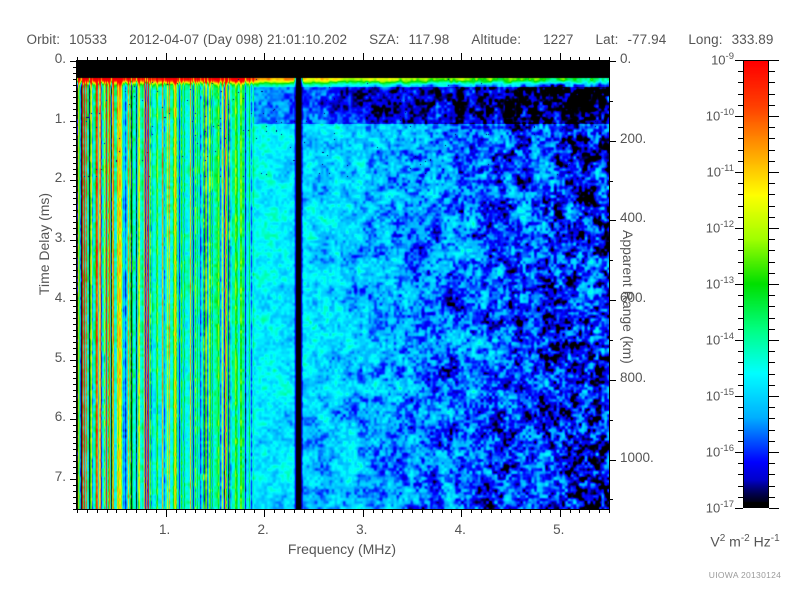 Image resolution: width=800 pixels, height=600 pixels. I want to click on y-tick-major, so click(73, 180).